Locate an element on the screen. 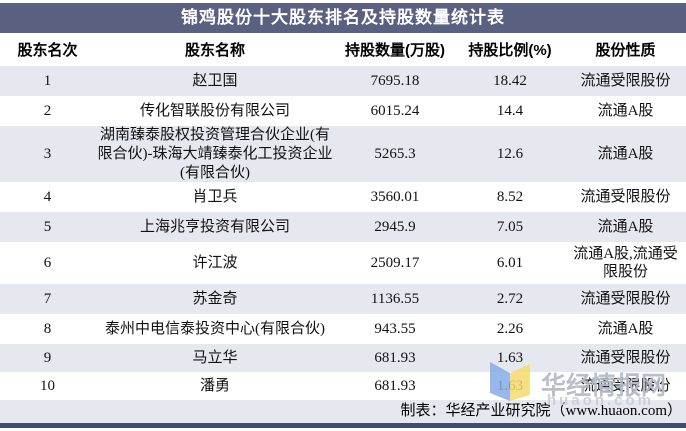 This screenshot has width=686, height=431. table-row: 4 肖卫兵 3560.01 8.52 流通受限股份 is located at coordinates (343, 197).